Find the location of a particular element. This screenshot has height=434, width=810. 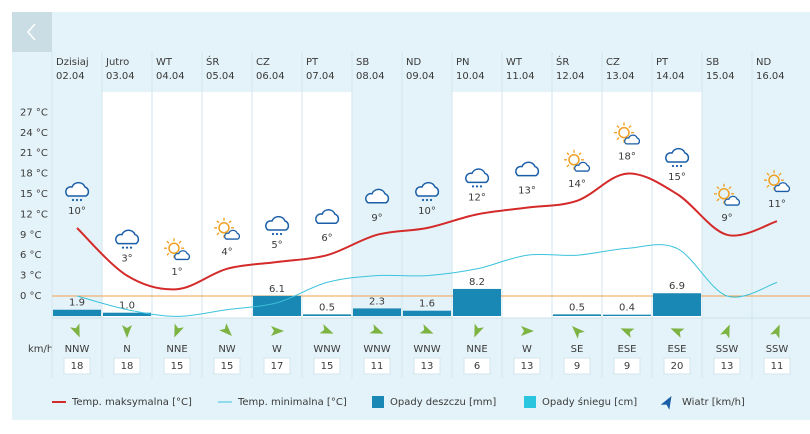

date-label: 05.04 is located at coordinates (220, 76).